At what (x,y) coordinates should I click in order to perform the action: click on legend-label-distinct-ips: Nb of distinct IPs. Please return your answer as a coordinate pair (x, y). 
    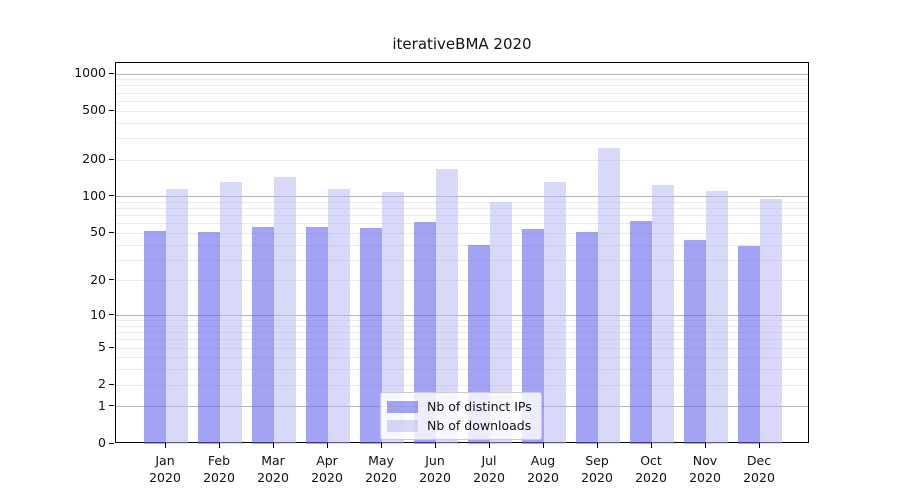
    Looking at the image, I should click on (479, 406).